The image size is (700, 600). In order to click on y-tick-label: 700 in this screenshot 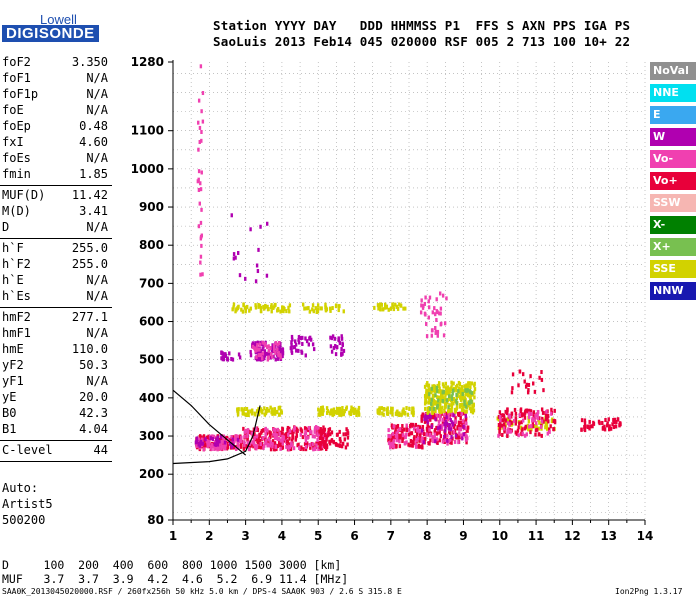, I will do `click(151, 283)`.